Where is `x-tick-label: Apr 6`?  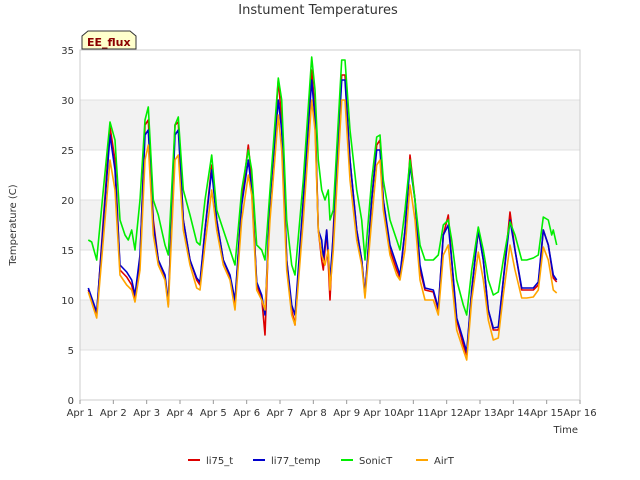 x-tick-label: Apr 6 is located at coordinates (246, 413).